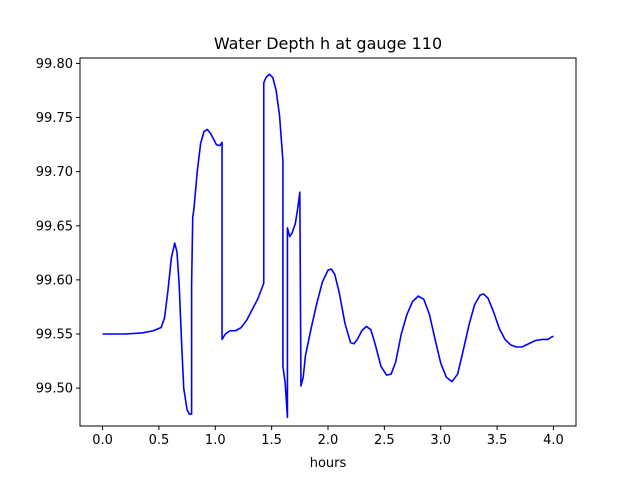  Describe the element at coordinates (440, 440) in the screenshot. I see `x-tick-label: 3.0` at that location.